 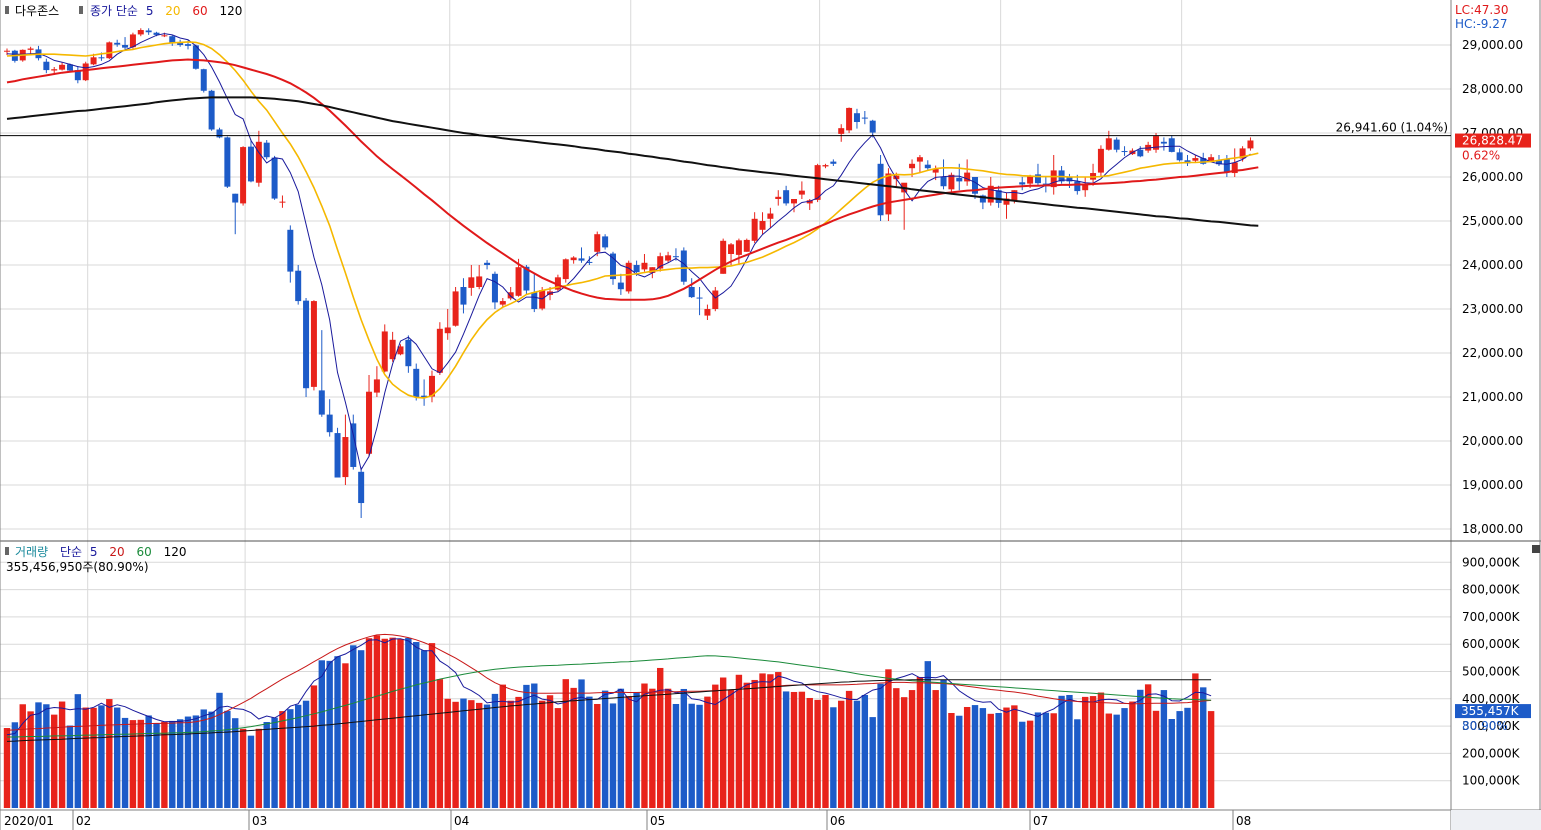 What do you see at coordinates (1491, 590) in the screenshot?
I see `volume-tick-label: 800,000K` at bounding box center [1491, 590].